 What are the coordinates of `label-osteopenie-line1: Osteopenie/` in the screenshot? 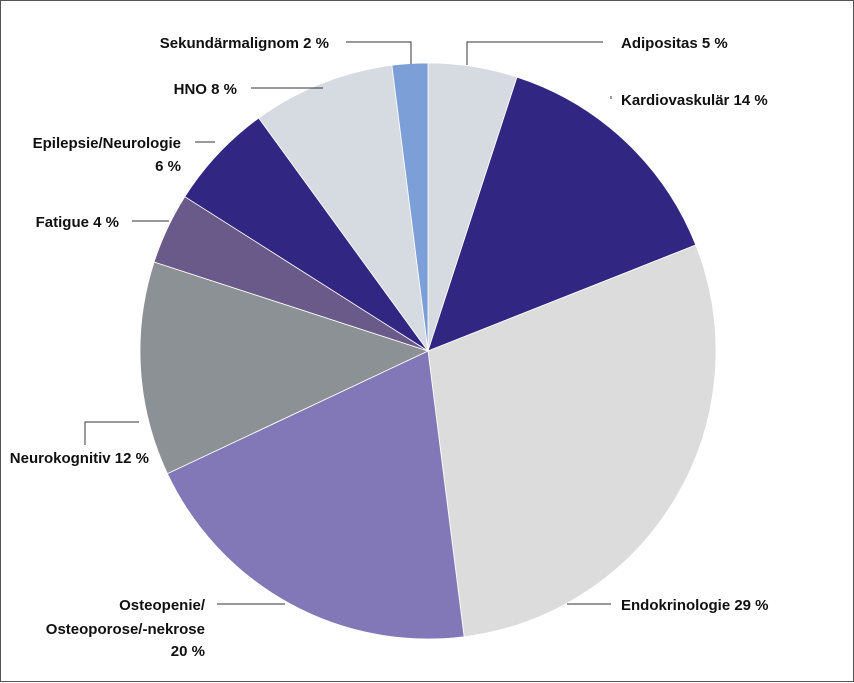 It's located at (162, 605).